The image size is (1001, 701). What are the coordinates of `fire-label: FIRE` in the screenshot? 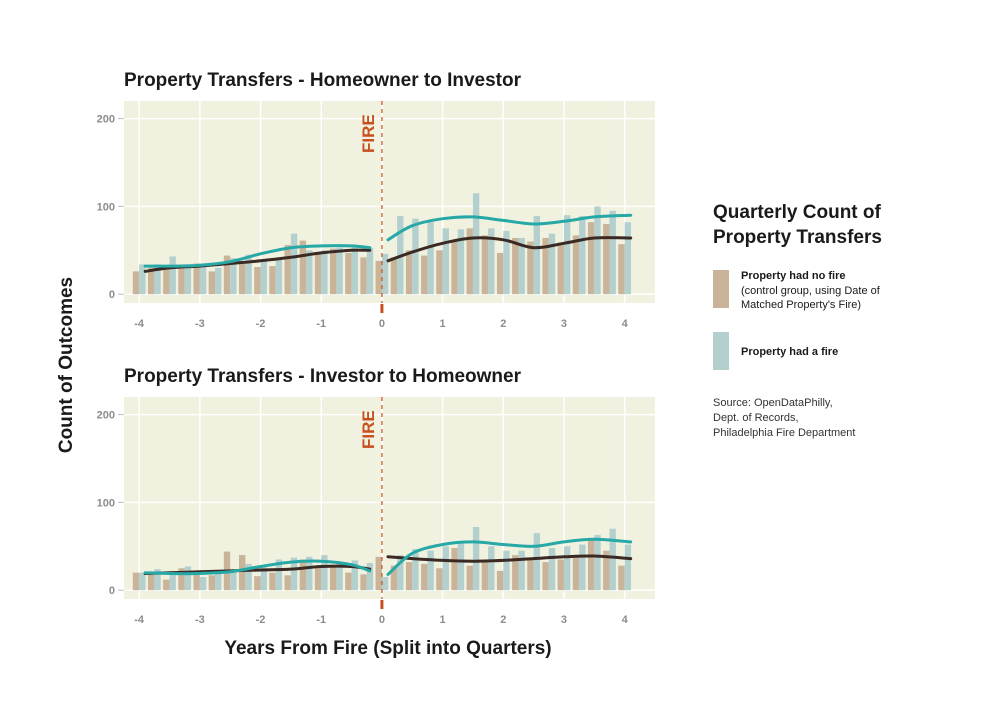 It's located at (368, 429).